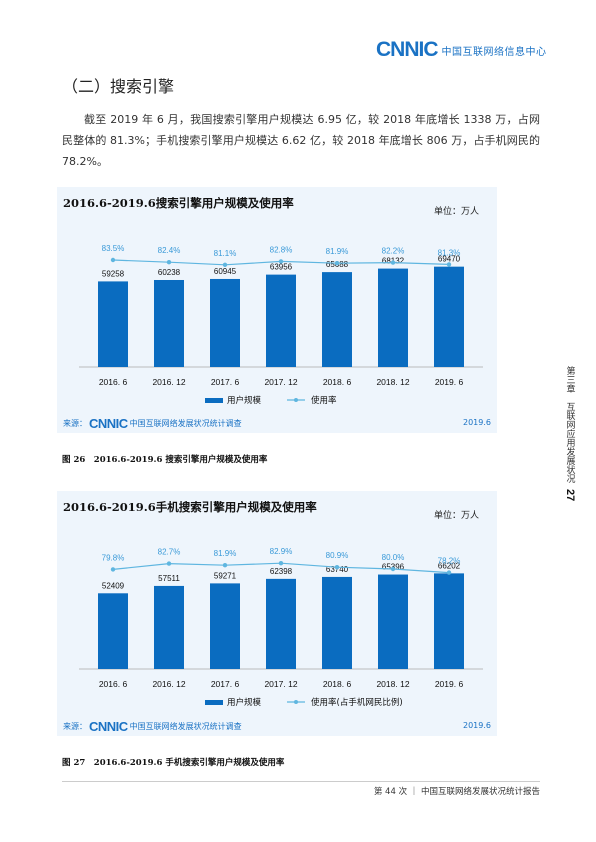 This screenshot has width=596, height=842. What do you see at coordinates (225, 553) in the screenshot?
I see `rate-label: 81.9%` at bounding box center [225, 553].